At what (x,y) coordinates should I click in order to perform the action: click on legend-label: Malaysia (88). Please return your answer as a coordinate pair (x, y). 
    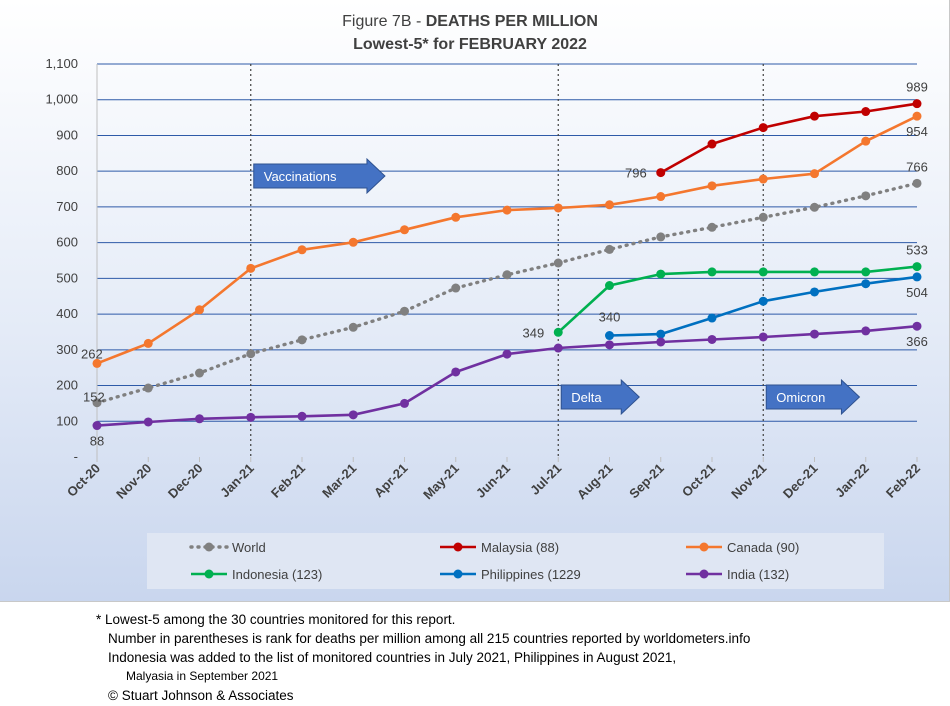
    Looking at the image, I should click on (520, 547).